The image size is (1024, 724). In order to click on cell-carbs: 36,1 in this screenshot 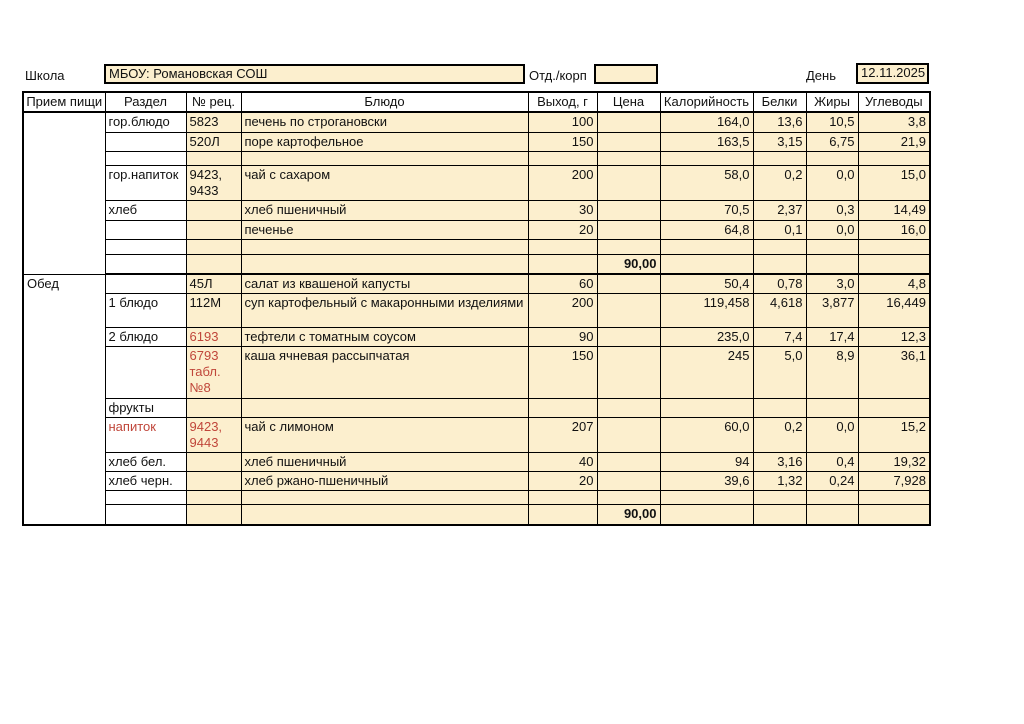, I will do `click(894, 372)`.